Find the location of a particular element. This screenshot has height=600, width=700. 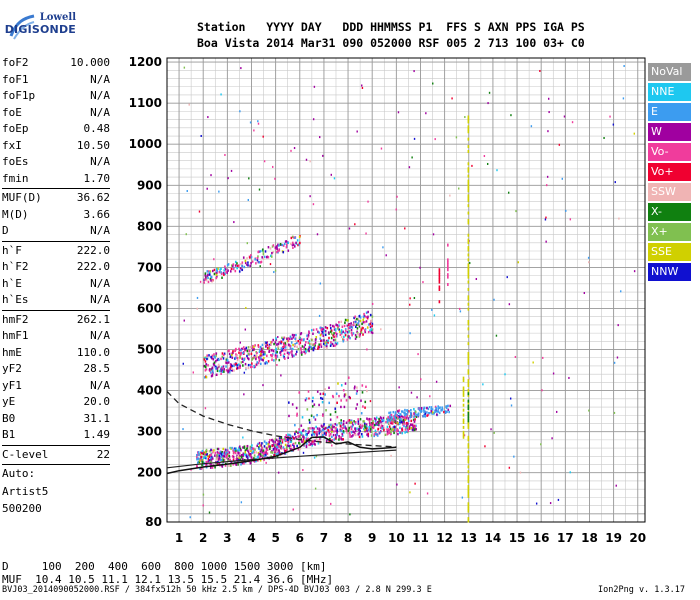

param-row: h`F2 222.0 is located at coordinates (56, 267).